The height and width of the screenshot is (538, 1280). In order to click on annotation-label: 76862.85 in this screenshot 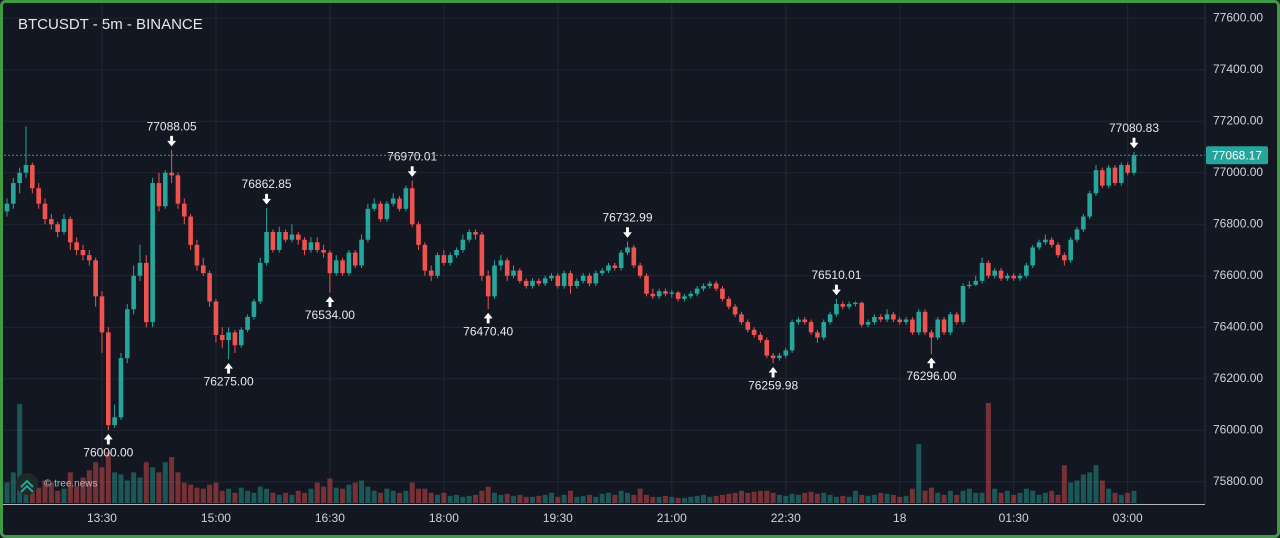, I will do `click(267, 184)`.